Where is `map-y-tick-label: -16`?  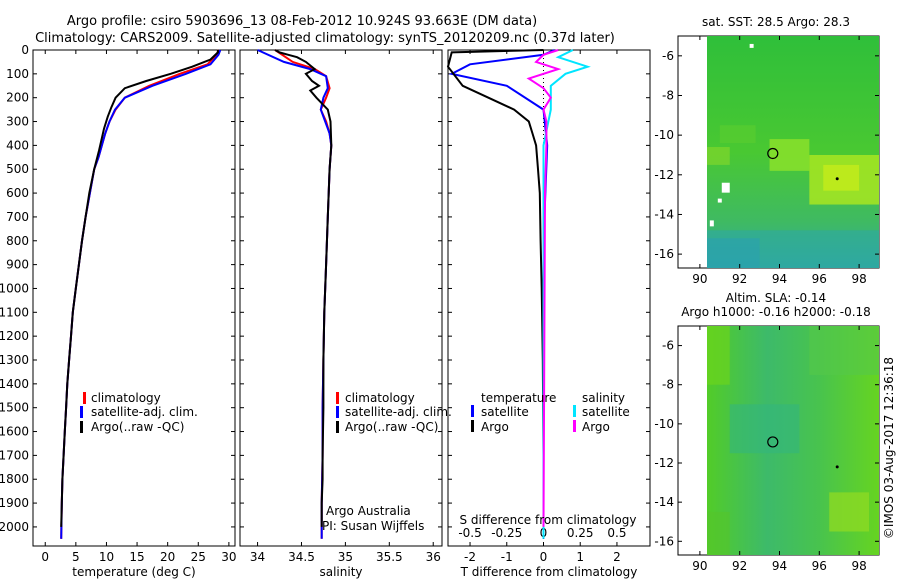 map-y-tick-label: -16 is located at coordinates (664, 541).